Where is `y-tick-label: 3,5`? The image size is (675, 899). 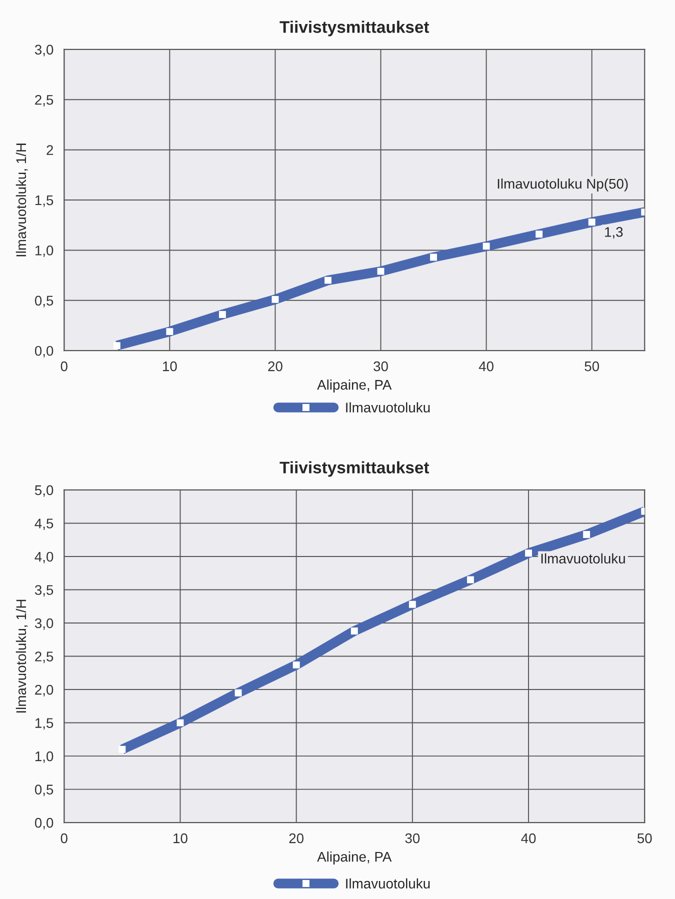
y-tick-label: 3,5 is located at coordinates (44, 591).